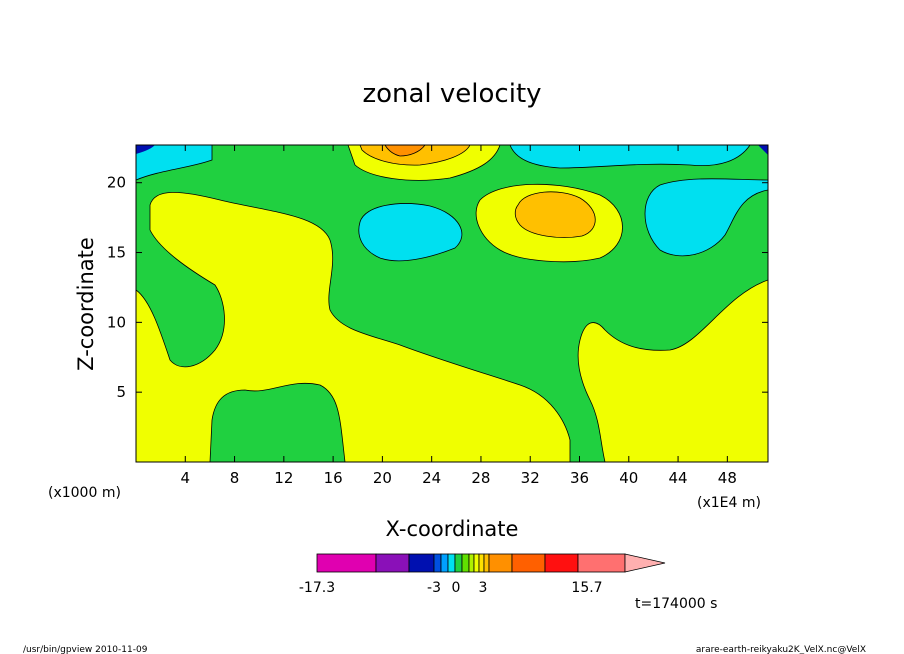  Describe the element at coordinates (727, 478) in the screenshot. I see `x-tick-label: 48` at that location.